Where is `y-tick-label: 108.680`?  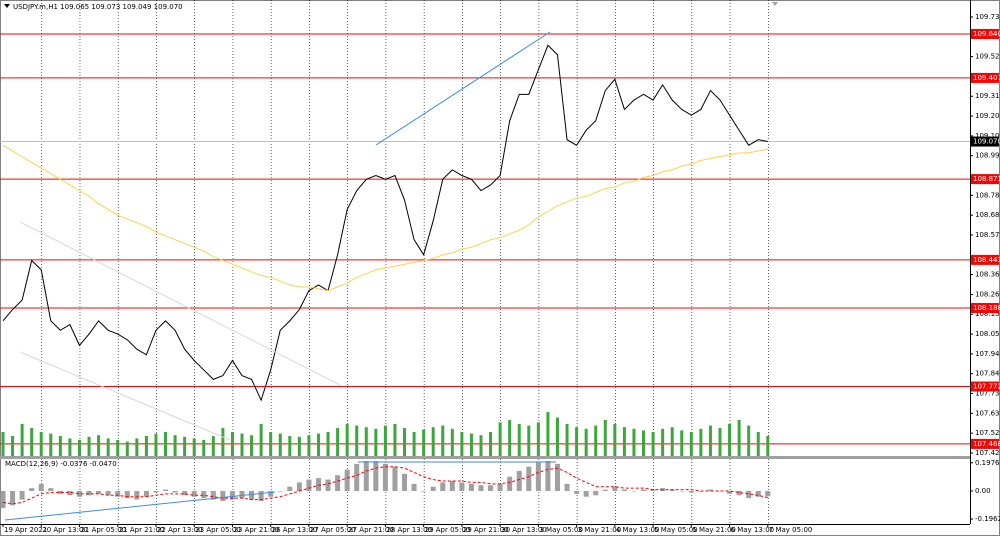
y-tick-label: 108.680 is located at coordinates (987, 215).